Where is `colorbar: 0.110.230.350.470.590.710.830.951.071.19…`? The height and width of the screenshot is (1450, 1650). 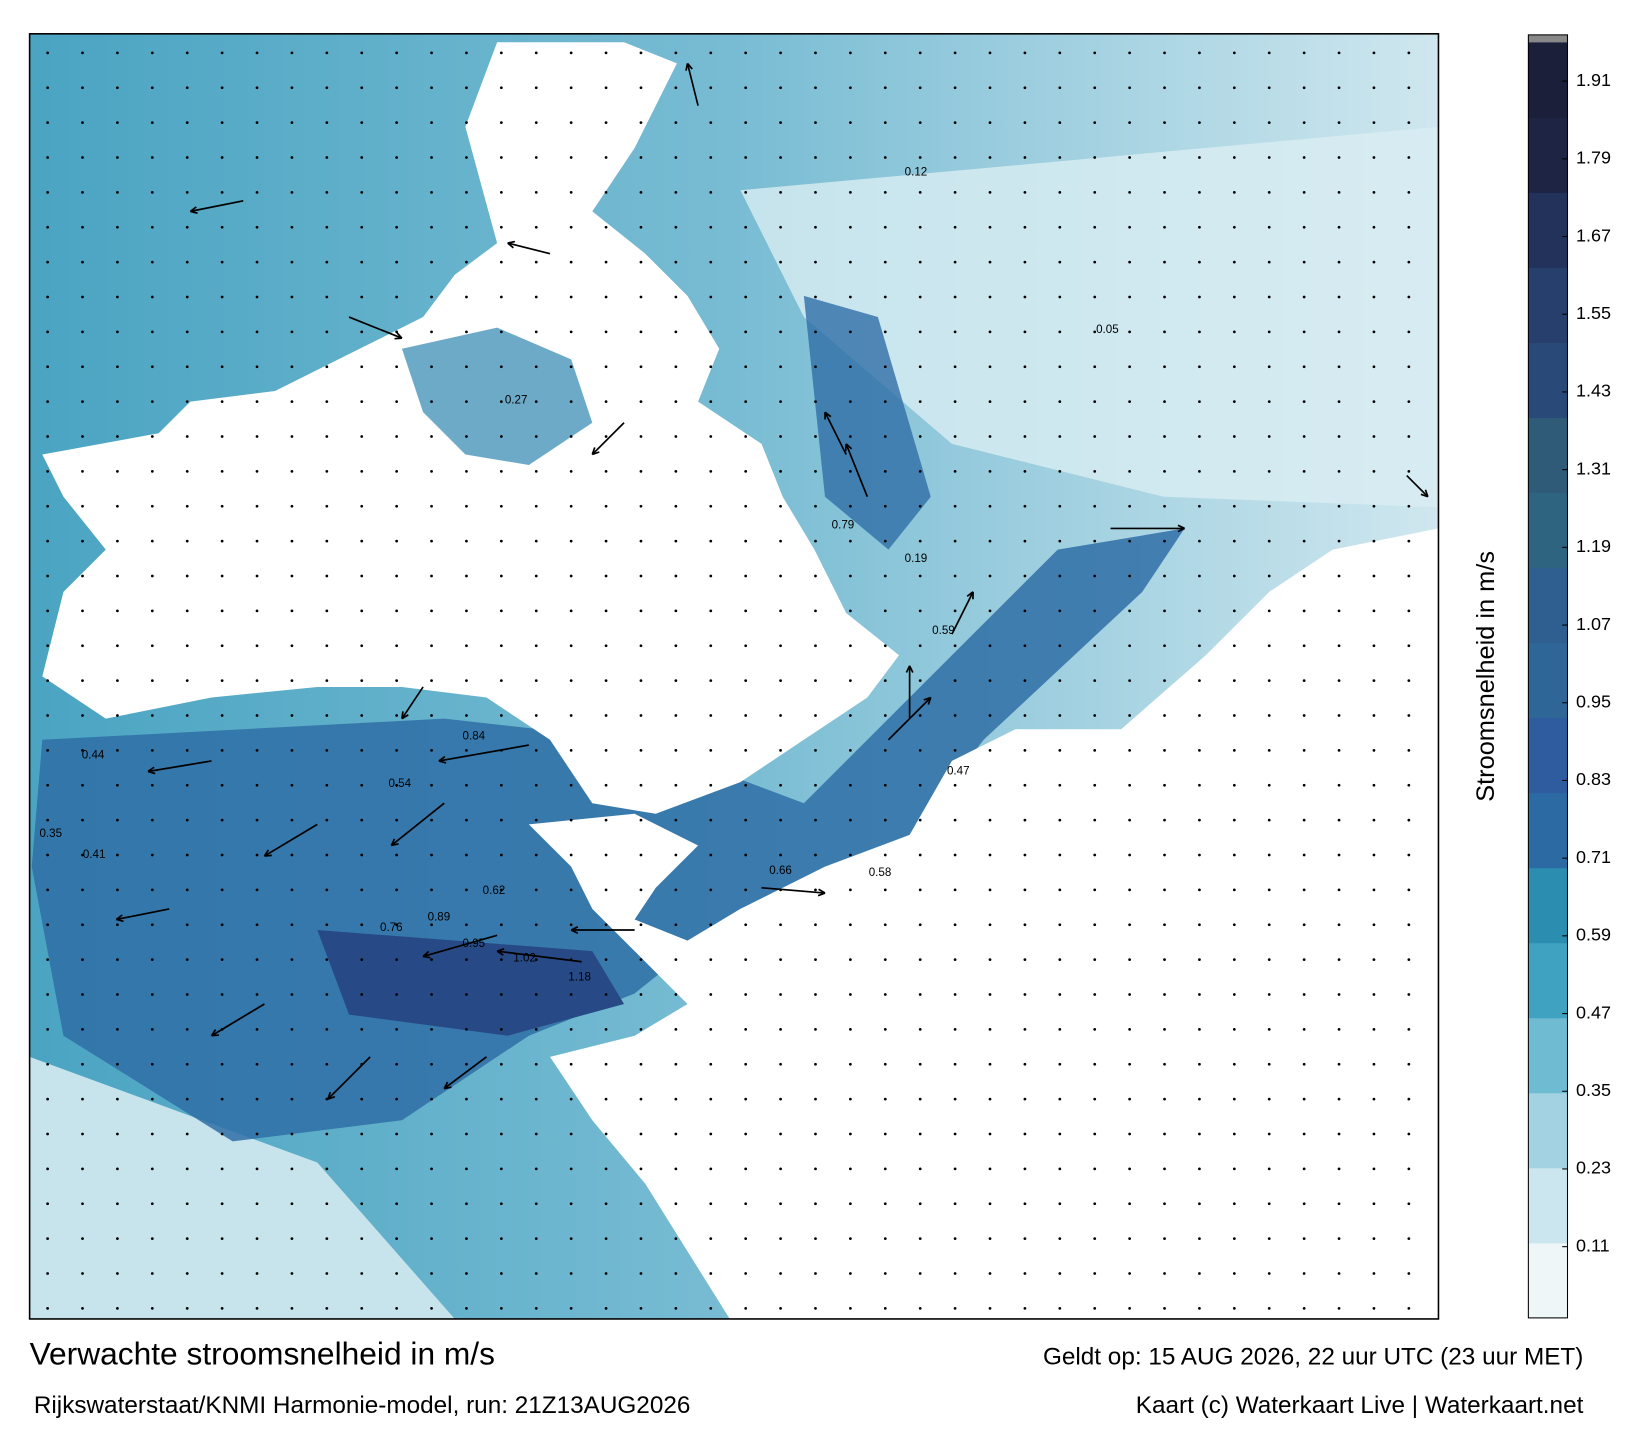 colorbar: 0.110.230.350.470.590.710.830.951.071.19… is located at coordinates (1569, 676).